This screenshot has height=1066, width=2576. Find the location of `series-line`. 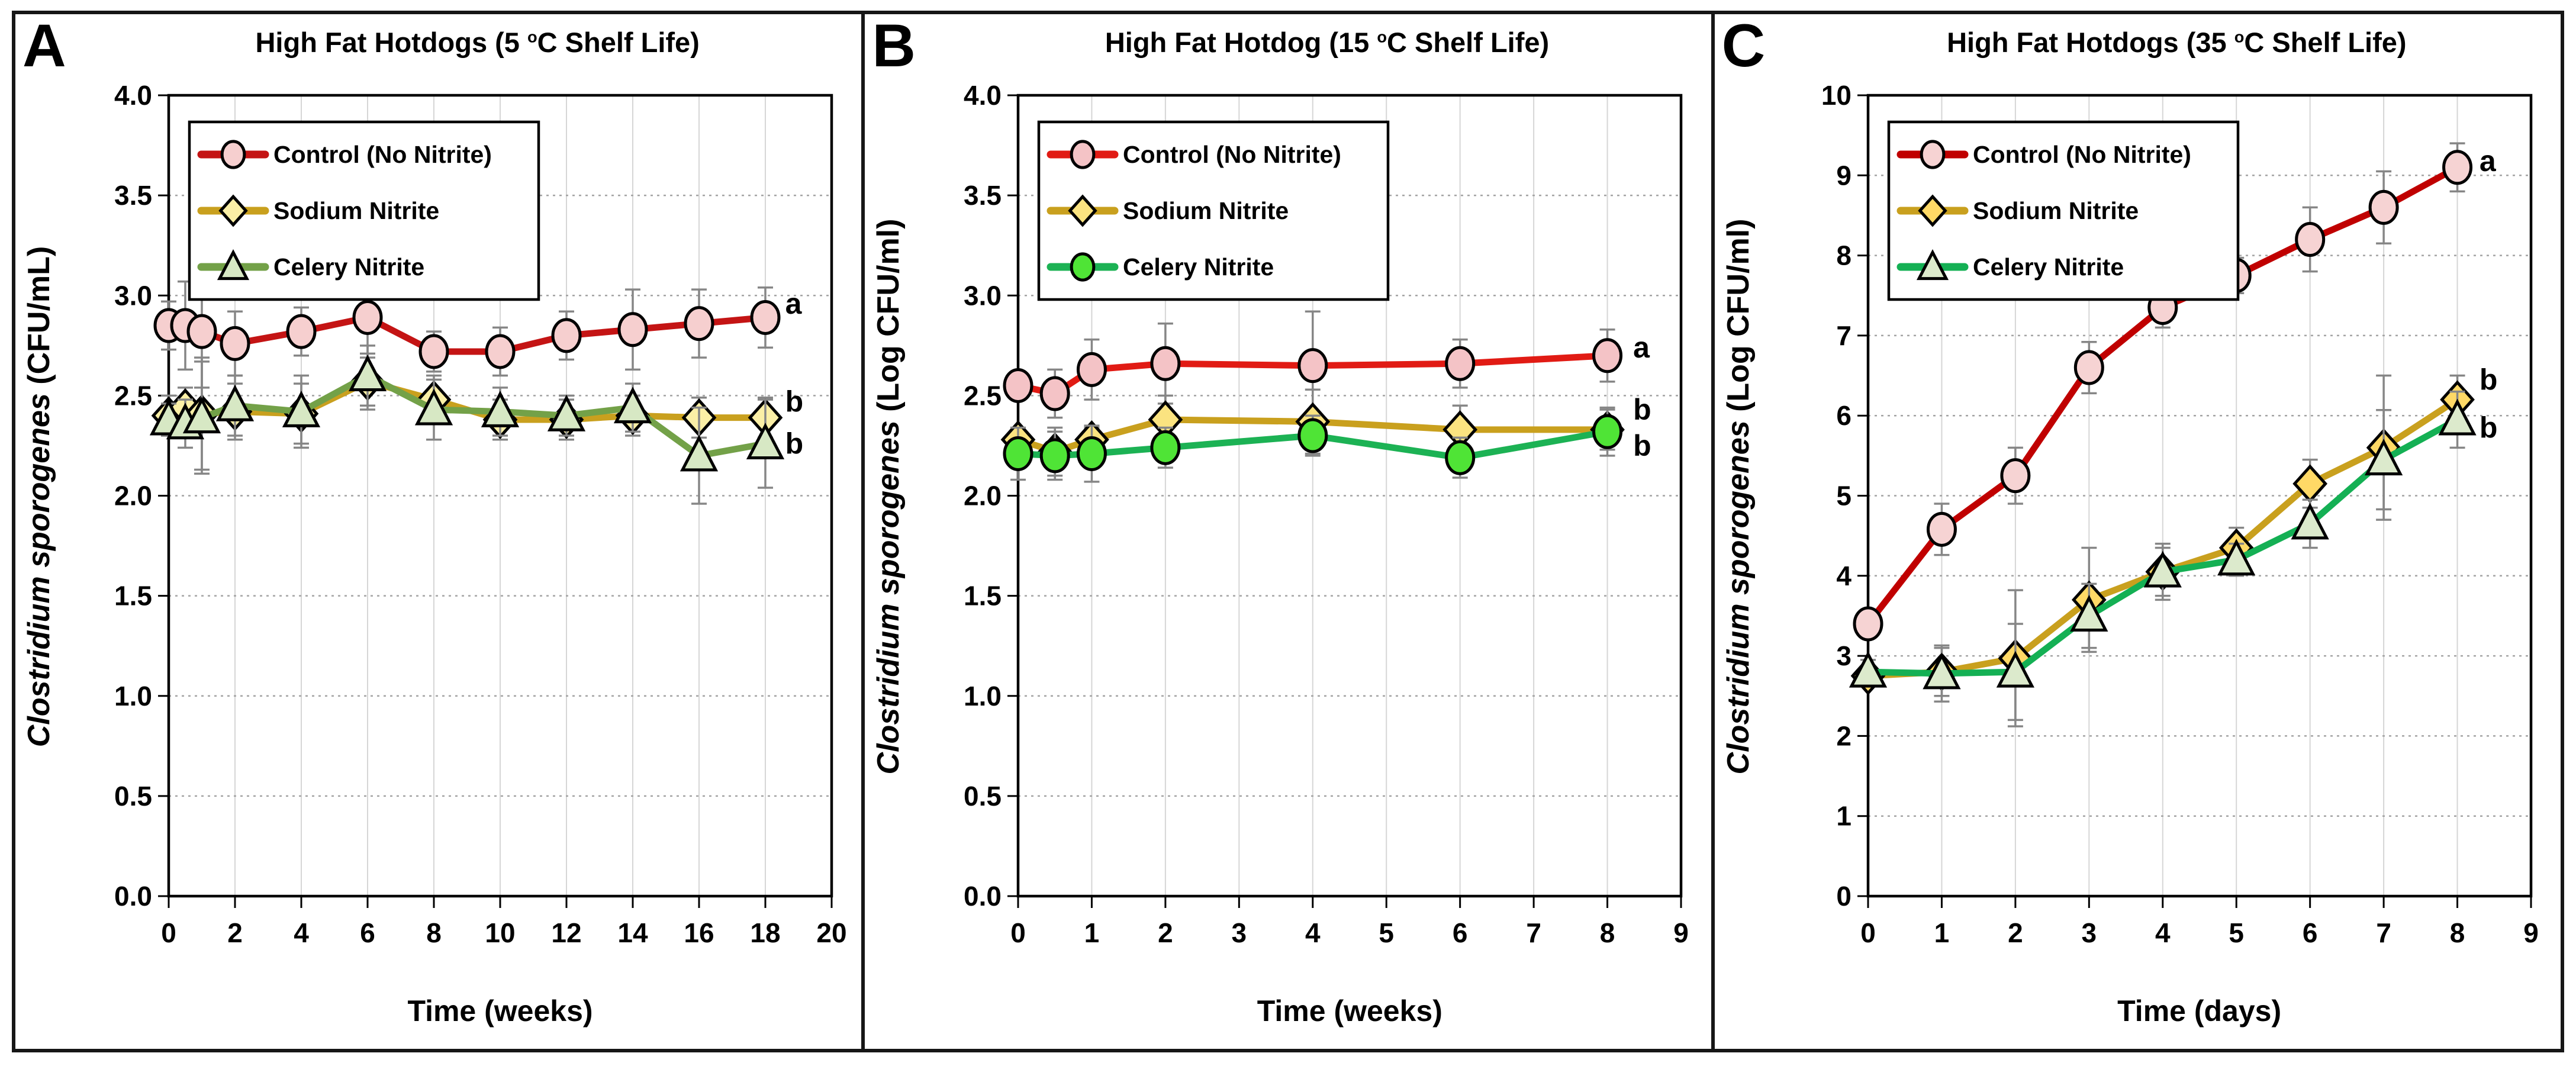

series-line is located at coordinates (467, 335).